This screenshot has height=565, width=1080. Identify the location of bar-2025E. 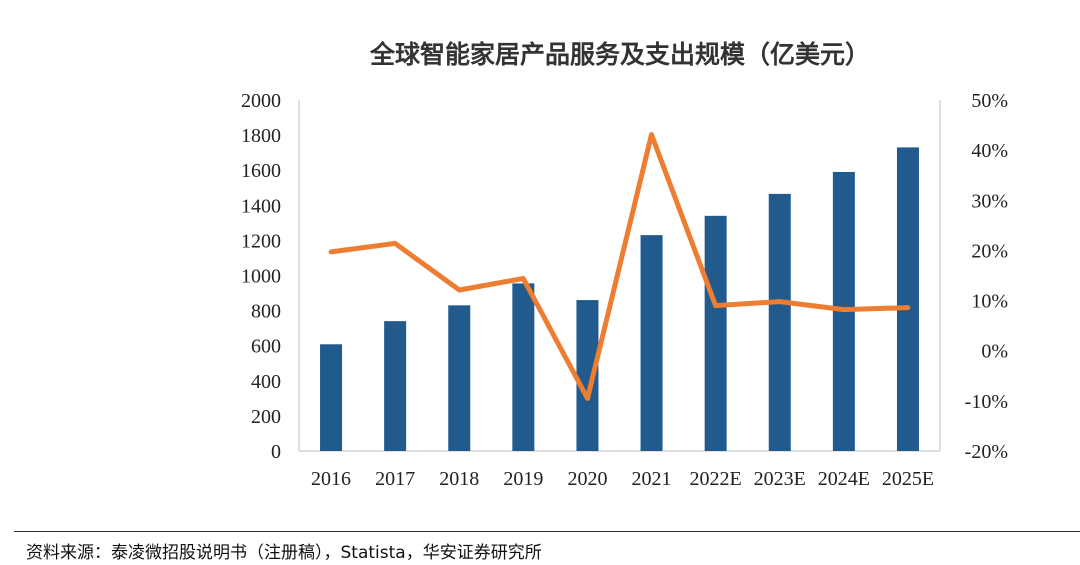
(907, 299).